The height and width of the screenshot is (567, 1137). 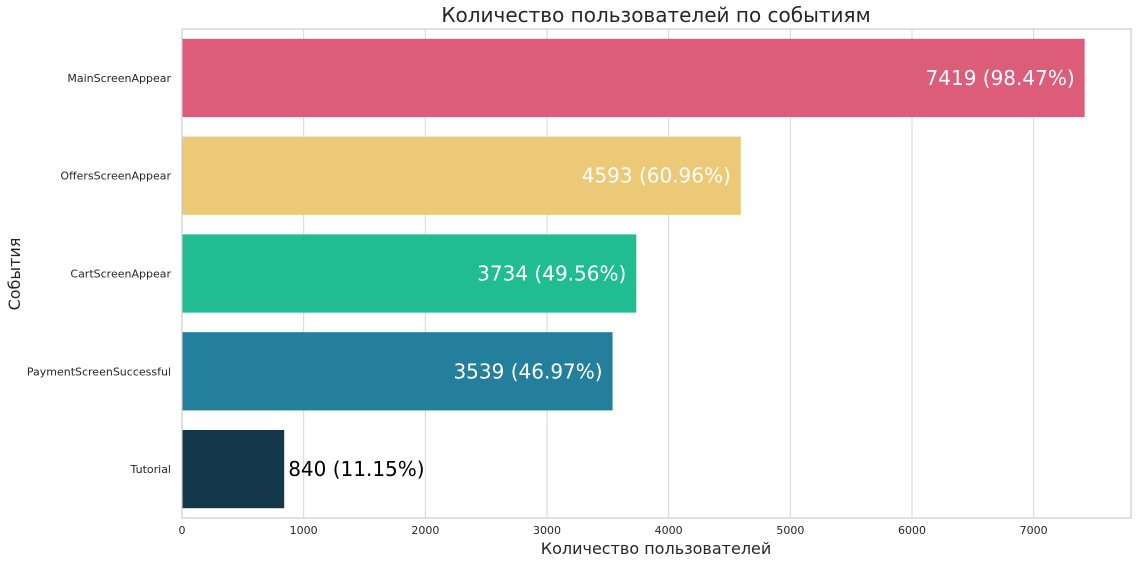 I want to click on x-tick-label: 4000, so click(x=669, y=530).